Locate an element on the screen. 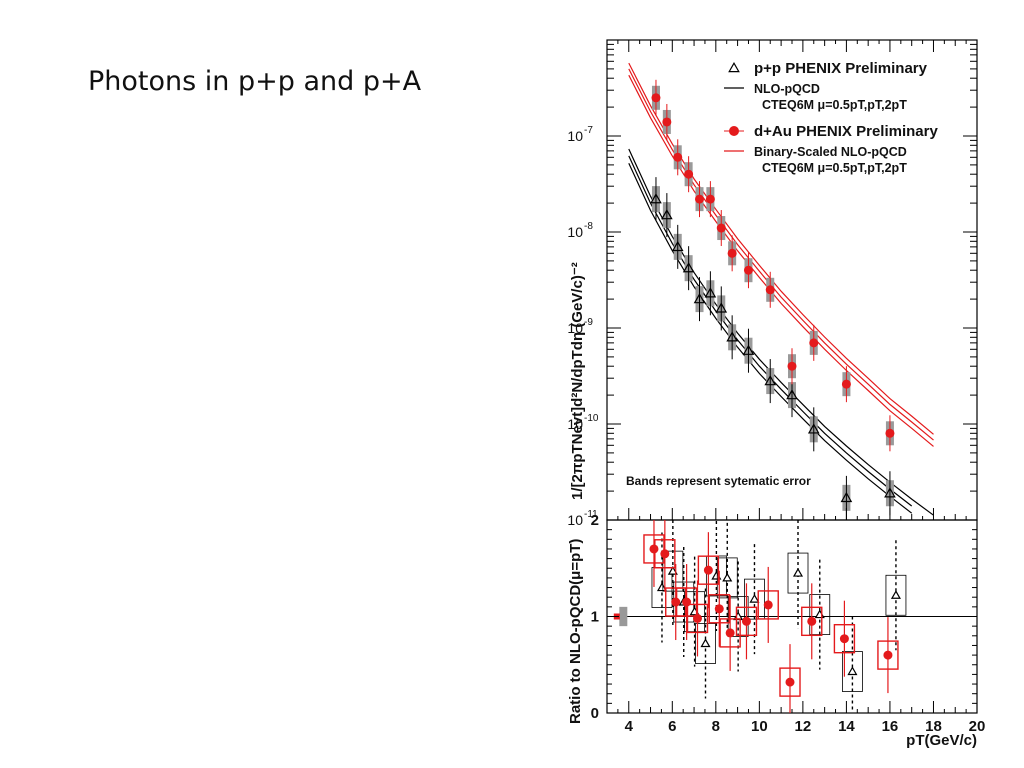 This screenshot has width=1024, height=768. legend-label: NLO-pQCD is located at coordinates (787, 89).